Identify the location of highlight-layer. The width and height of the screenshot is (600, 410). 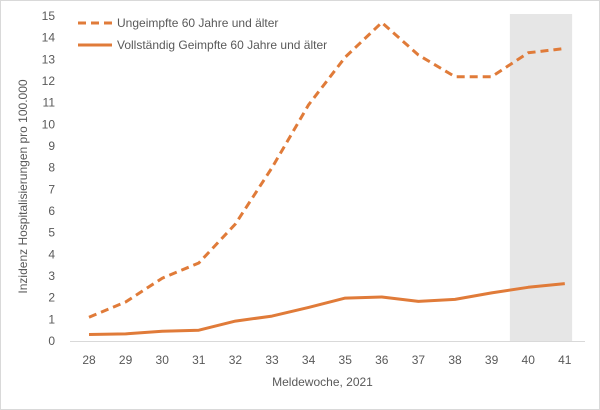
(541, 177).